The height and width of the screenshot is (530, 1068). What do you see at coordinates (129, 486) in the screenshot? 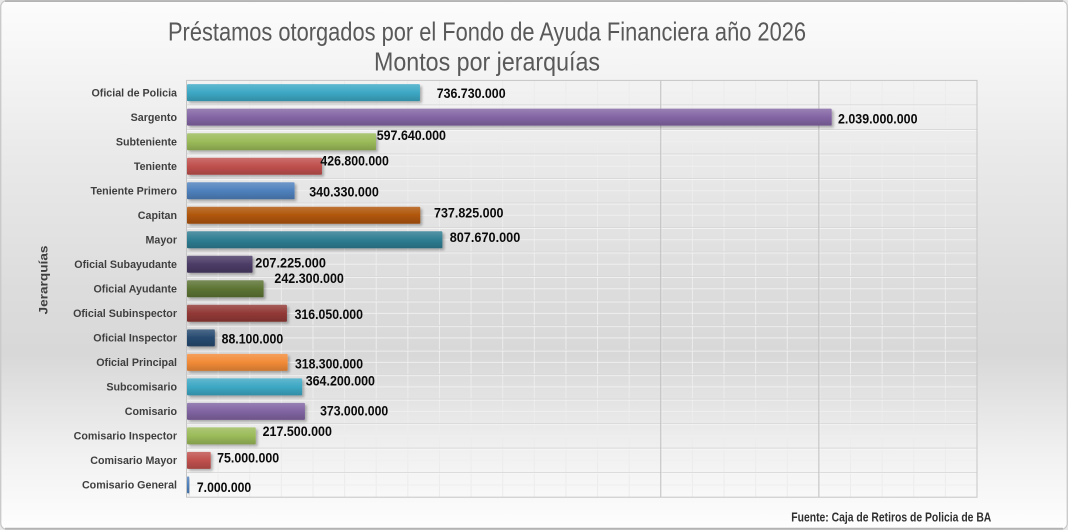
I see `svg-text: Comisario General` at bounding box center [129, 486].